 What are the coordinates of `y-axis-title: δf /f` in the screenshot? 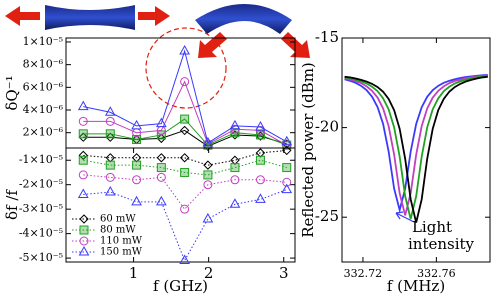 It's located at (12, 204).